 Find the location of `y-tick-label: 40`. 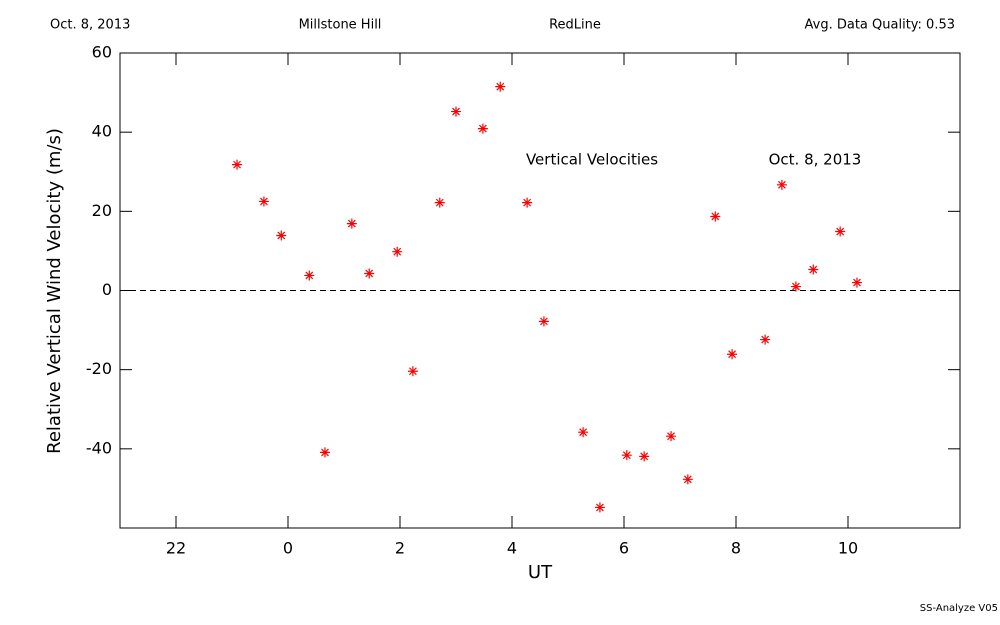

y-tick-label: 40 is located at coordinates (102, 131).